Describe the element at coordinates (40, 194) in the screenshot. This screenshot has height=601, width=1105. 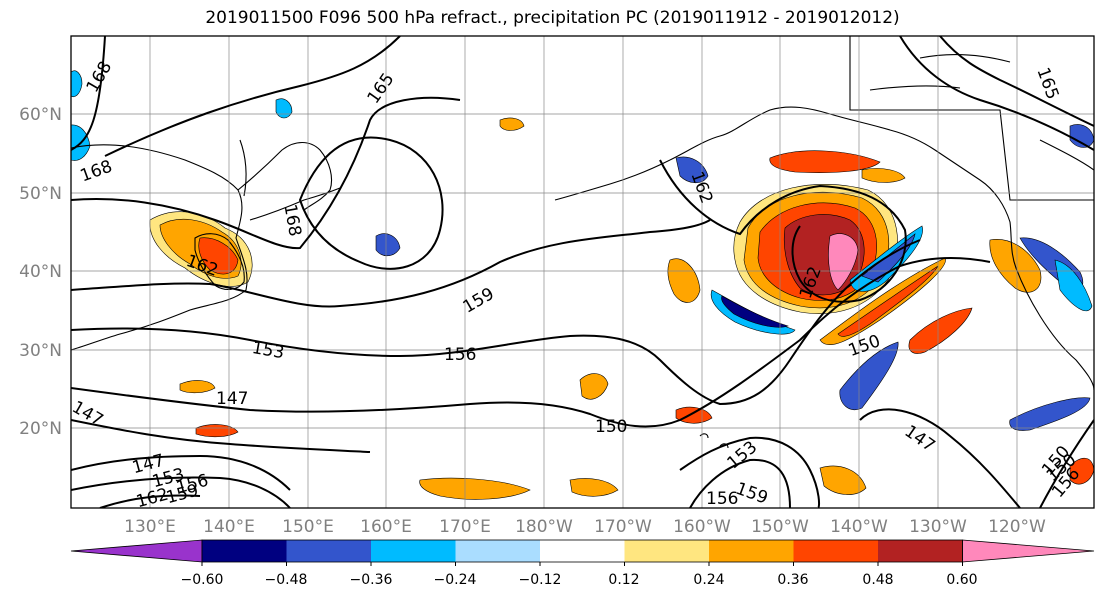
I see `lat-label: 50°N` at that location.